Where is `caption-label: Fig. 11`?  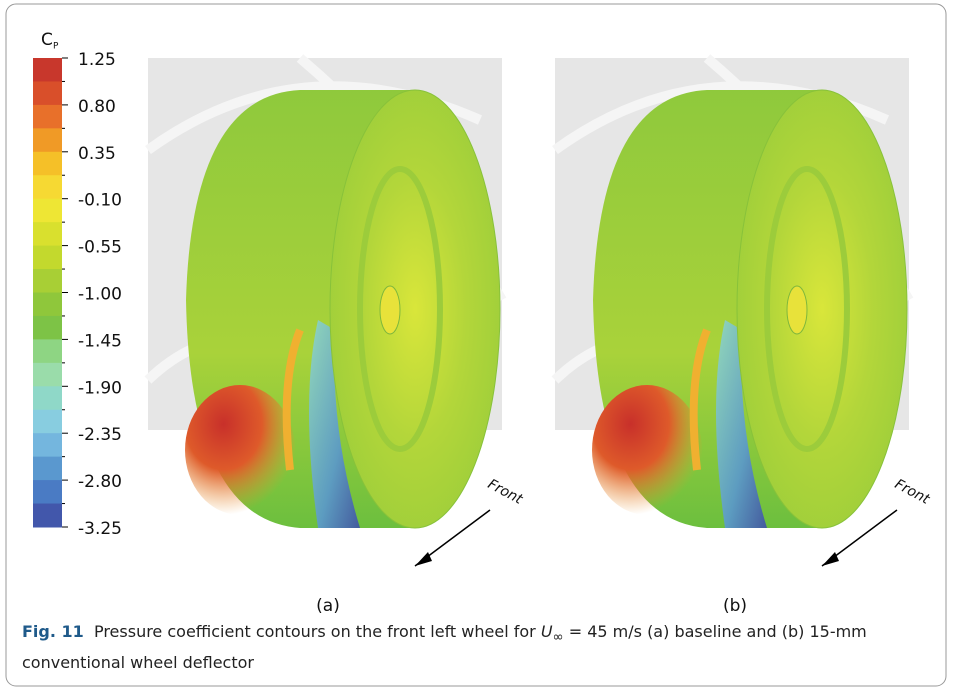
caption-label: Fig. 11 is located at coordinates (53, 631).